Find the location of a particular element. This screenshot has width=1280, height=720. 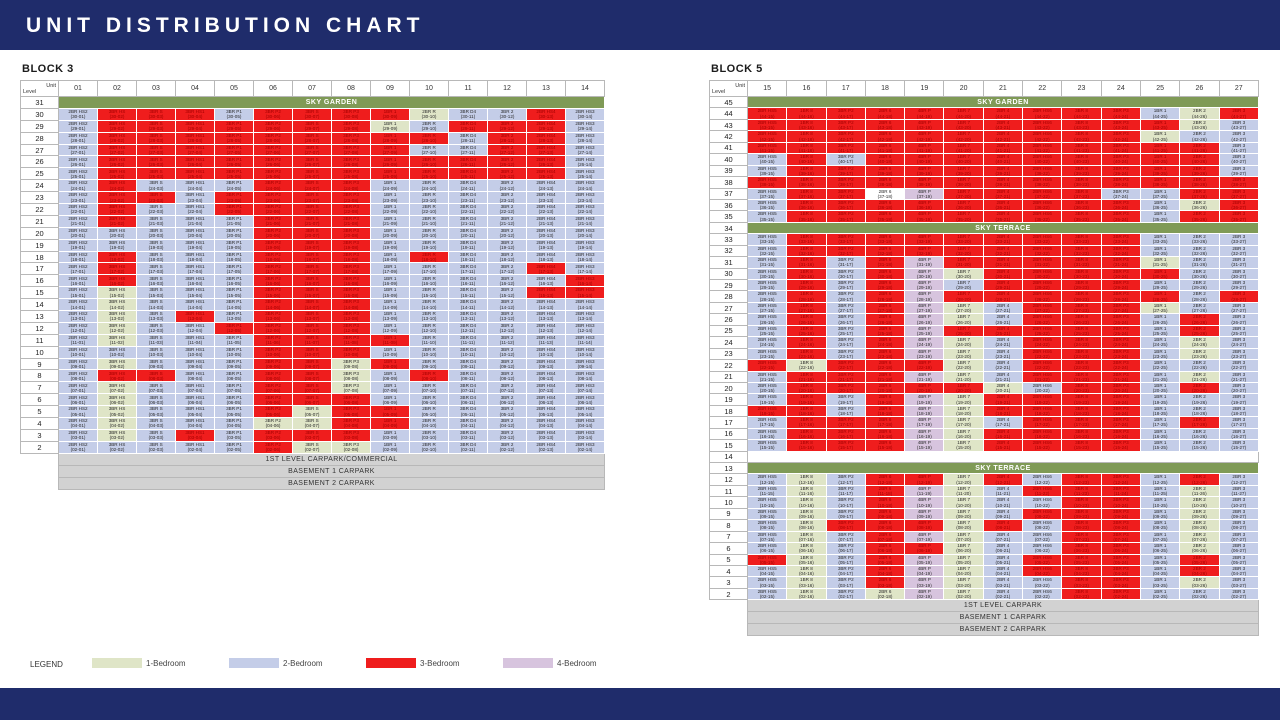

unit-cell: 3BR P1 (07-05) is located at coordinates (234, 388).